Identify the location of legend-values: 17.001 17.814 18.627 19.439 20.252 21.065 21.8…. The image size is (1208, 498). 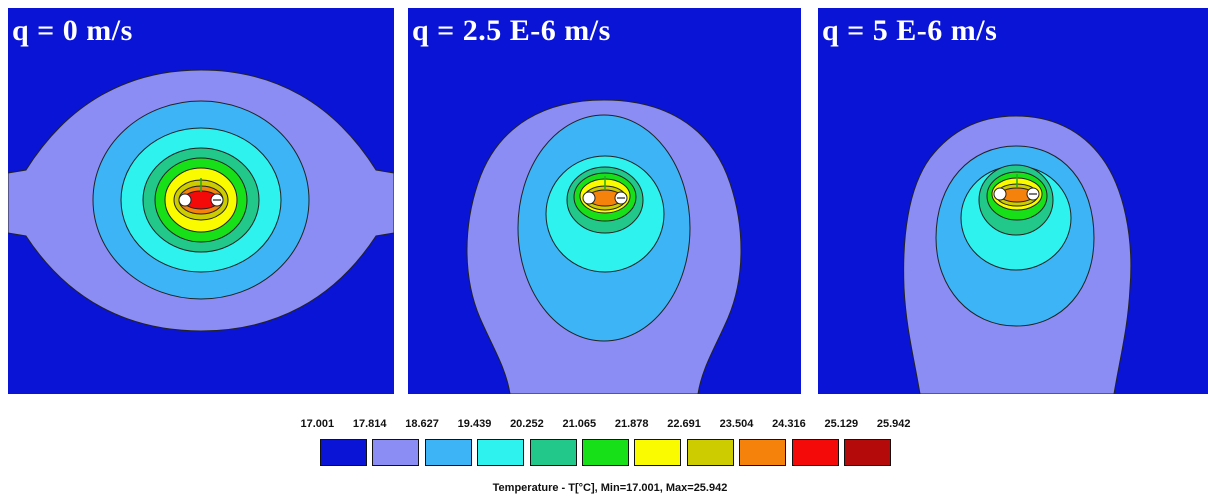
(610, 425).